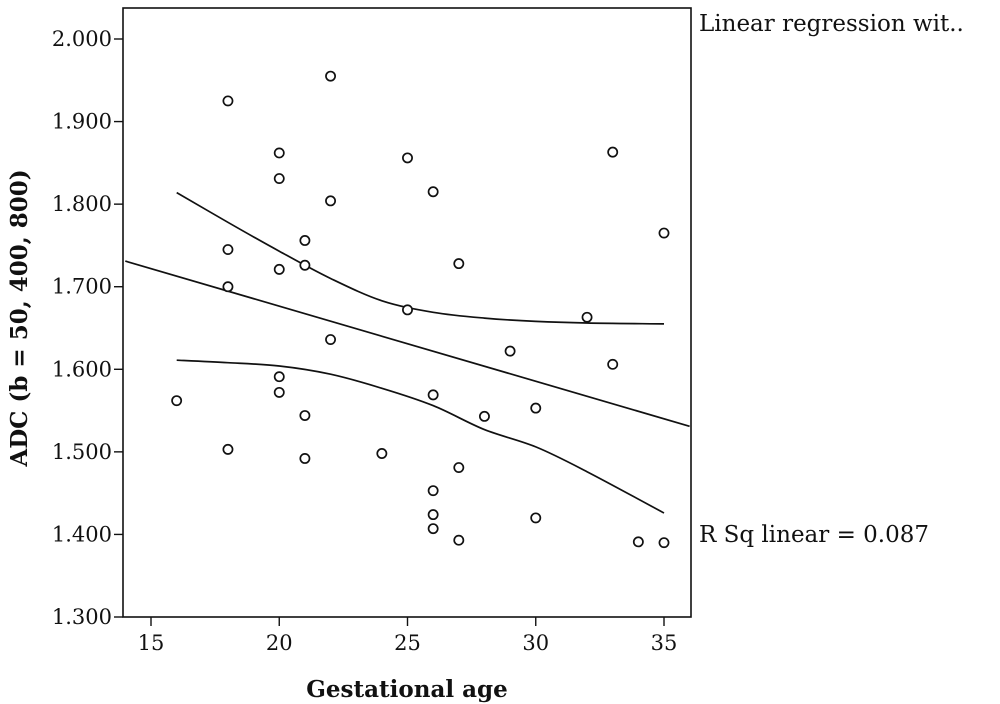 The width and height of the screenshot is (1000, 704). I want to click on r-squared-label: R Sq linear = 0.087, so click(814, 535).